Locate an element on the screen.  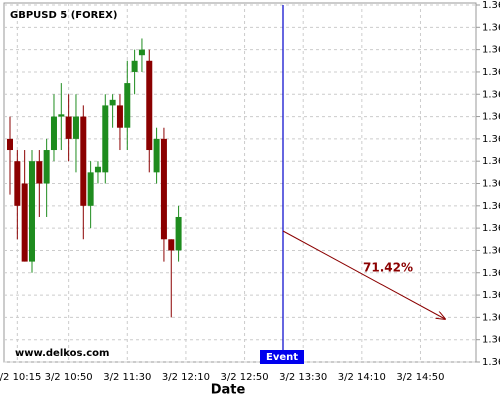
y-tick-label: 1.3623 is located at coordinates (491, 317).